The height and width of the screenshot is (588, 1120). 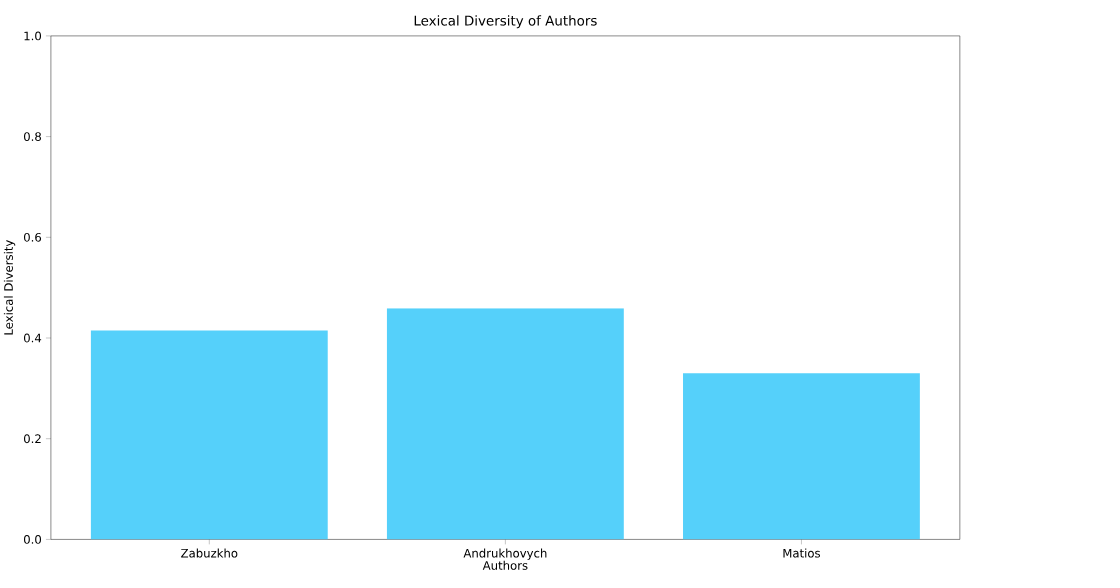 What do you see at coordinates (33, 36) in the screenshot?
I see `y-tick-label: 1.0` at bounding box center [33, 36].